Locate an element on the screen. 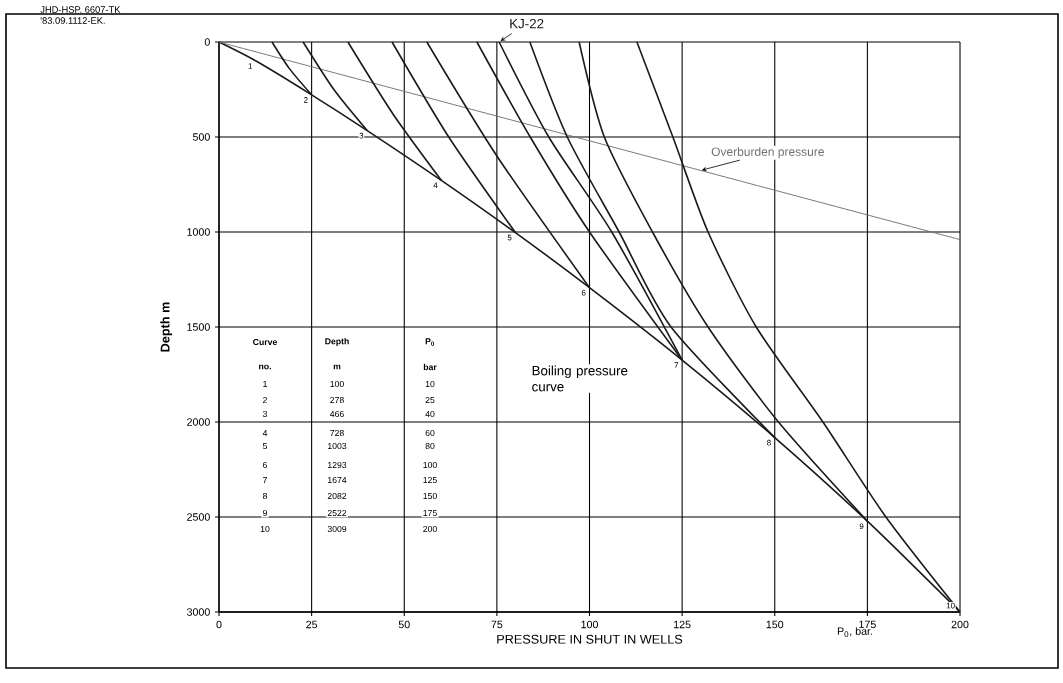 The width and height of the screenshot is (1063, 683). y-axis-title: Depth m is located at coordinates (166, 327).